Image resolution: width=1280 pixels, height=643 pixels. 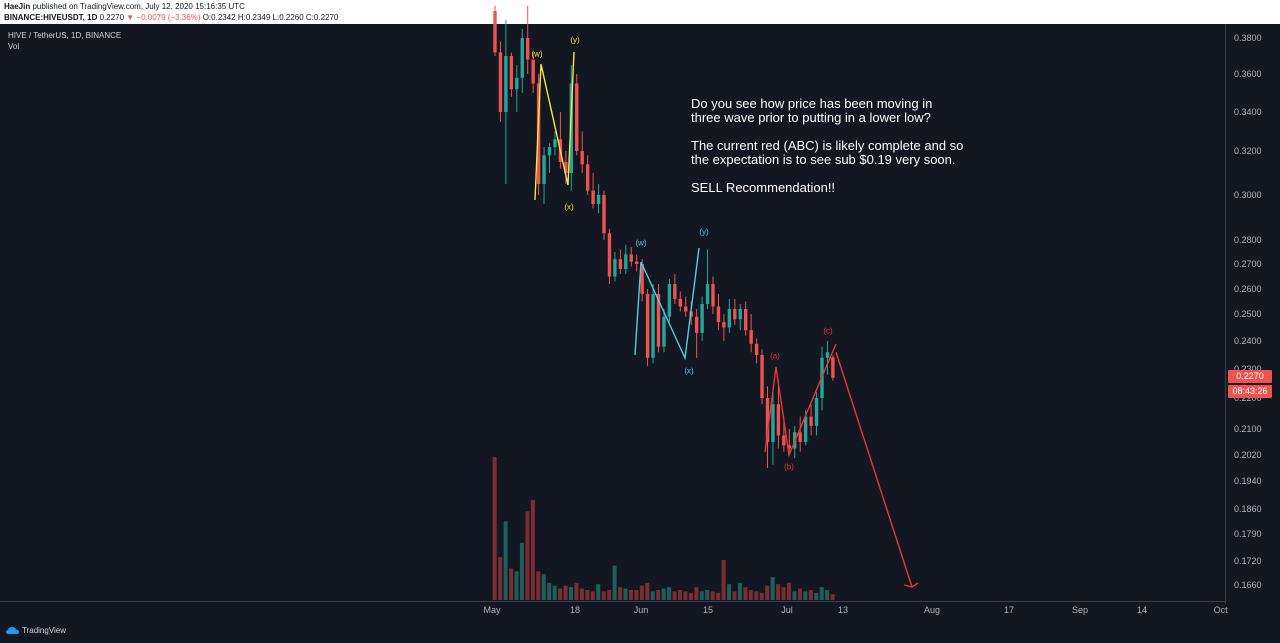 I want to click on tradingview-logo: TradingView, so click(x=36, y=630).